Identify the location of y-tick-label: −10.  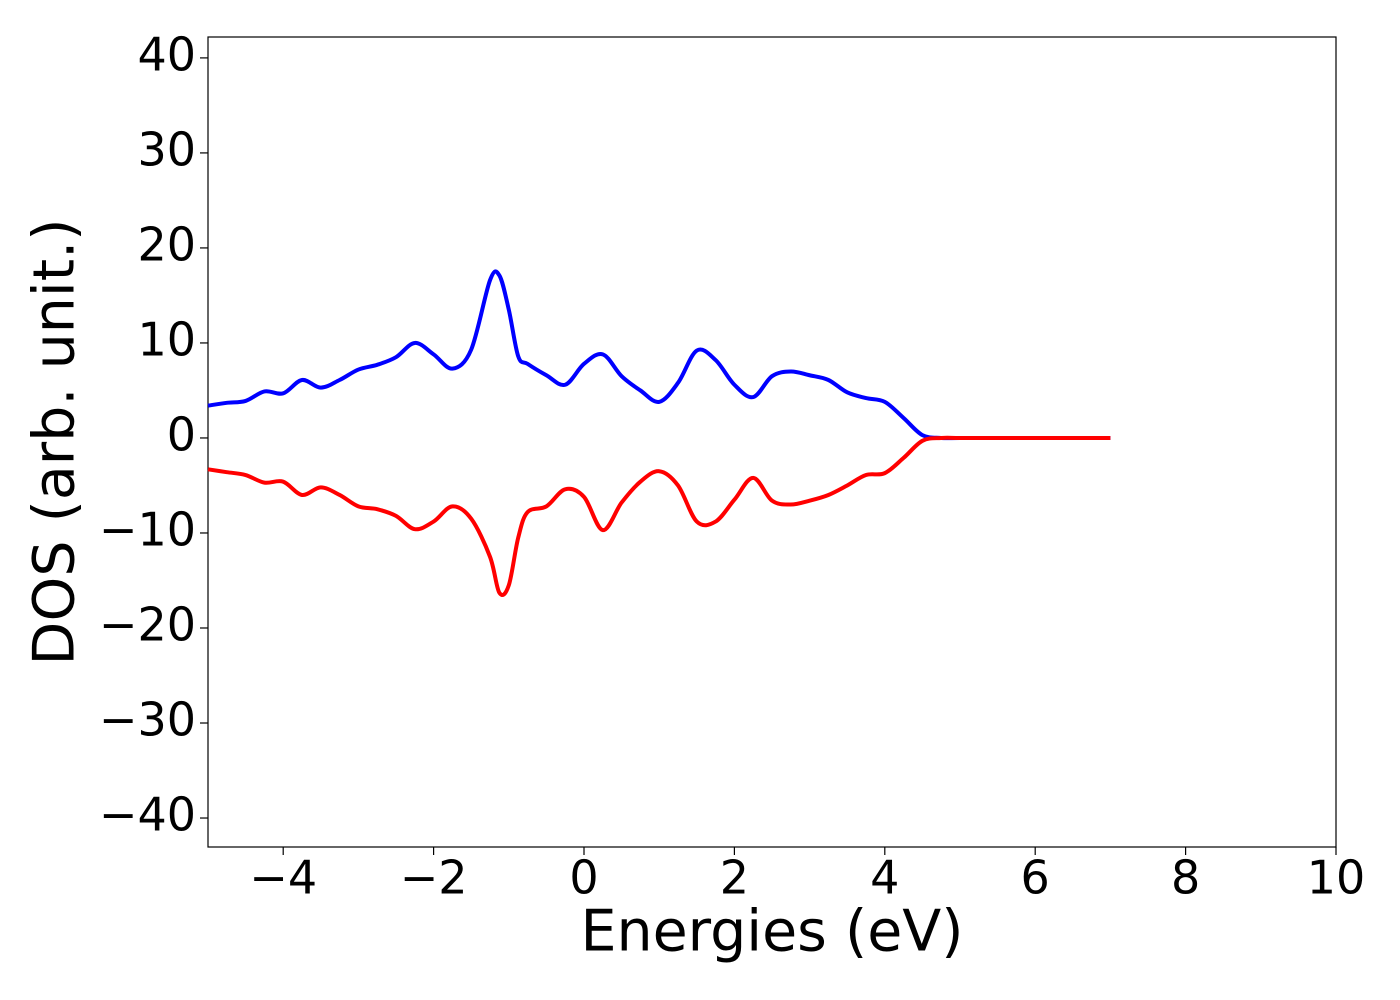
(147, 529).